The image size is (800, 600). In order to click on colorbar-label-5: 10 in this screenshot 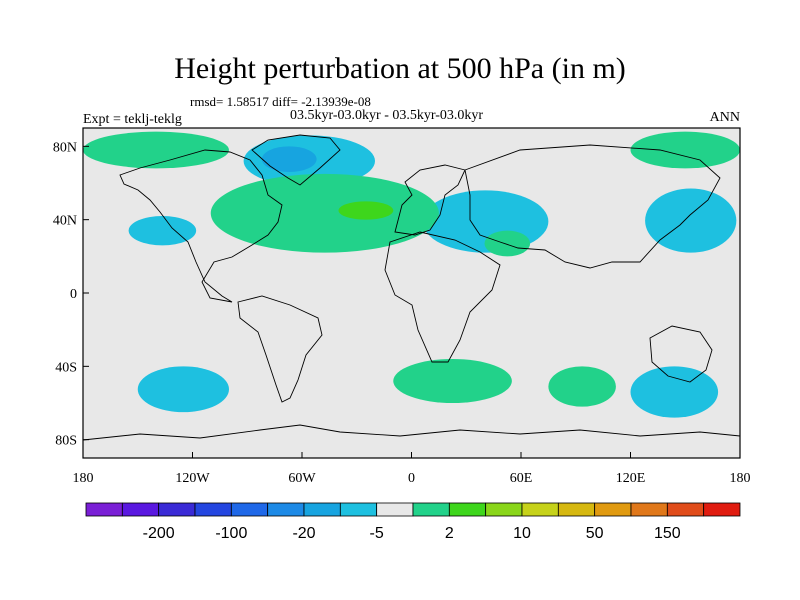, I will do `click(522, 533)`.